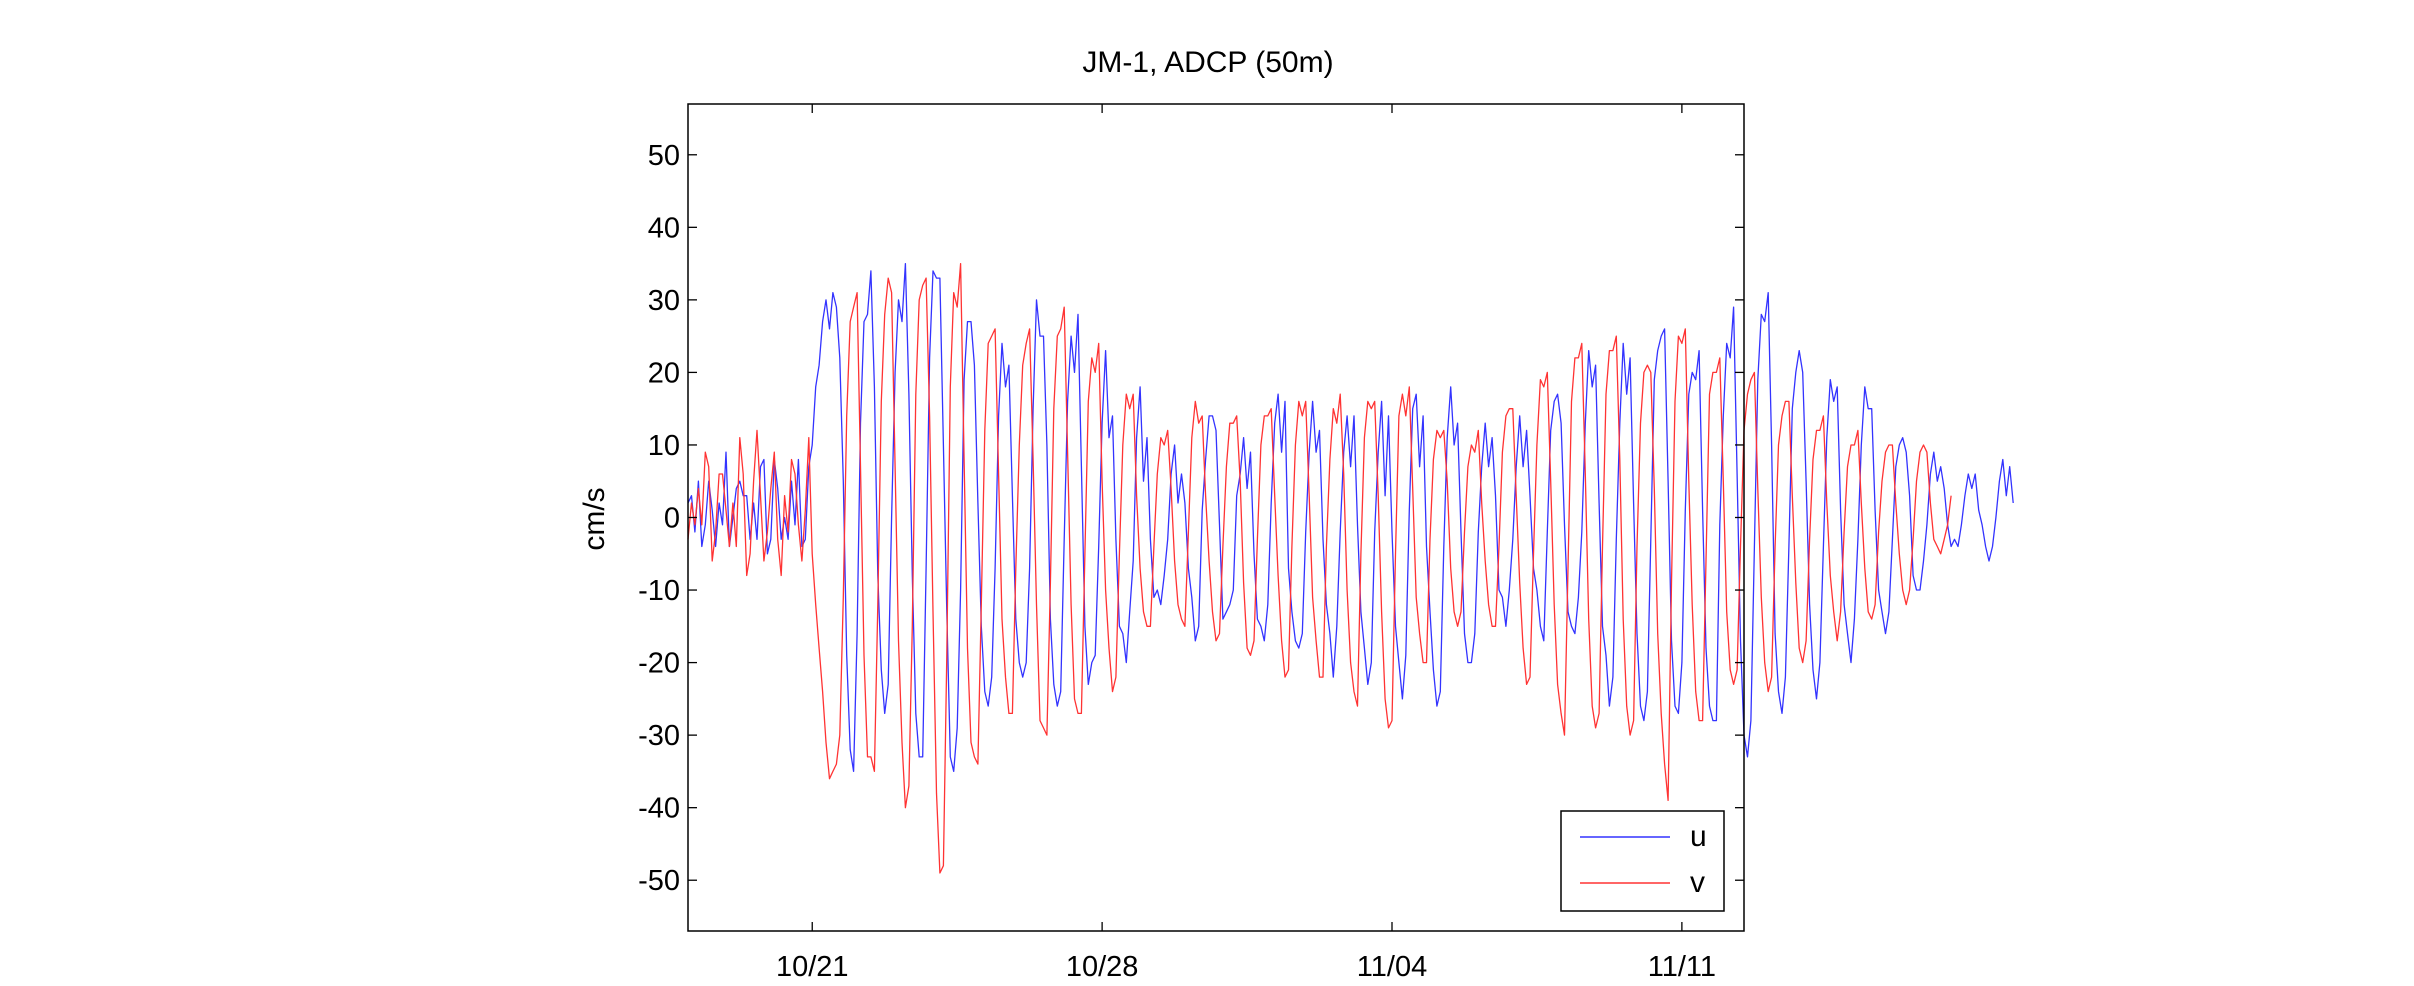 This screenshot has width=2414, height=986. I want to click on legend-label-v: v, so click(1697, 882).